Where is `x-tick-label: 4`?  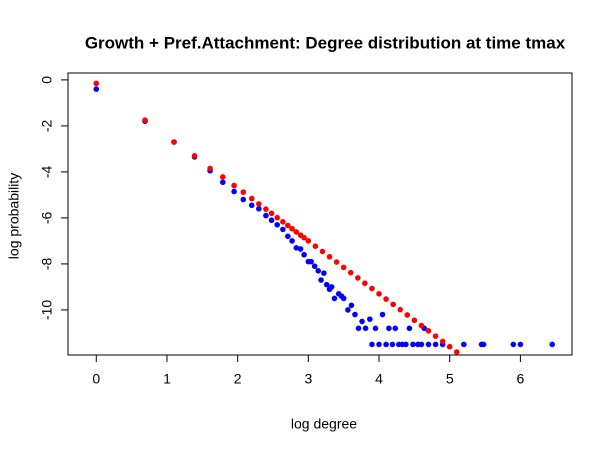
x-tick-label: 4 is located at coordinates (379, 379).